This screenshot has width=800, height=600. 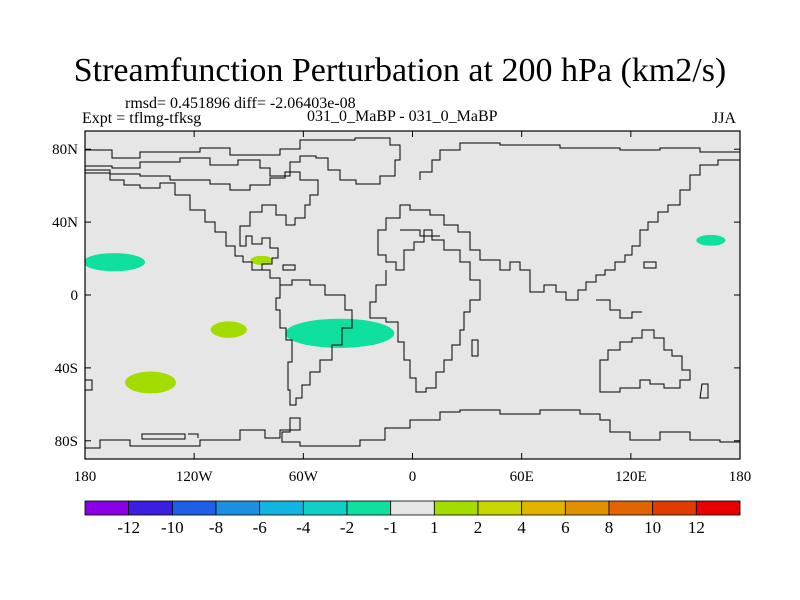 What do you see at coordinates (303, 527) in the screenshot?
I see `colorbar-level-label: -4` at bounding box center [303, 527].